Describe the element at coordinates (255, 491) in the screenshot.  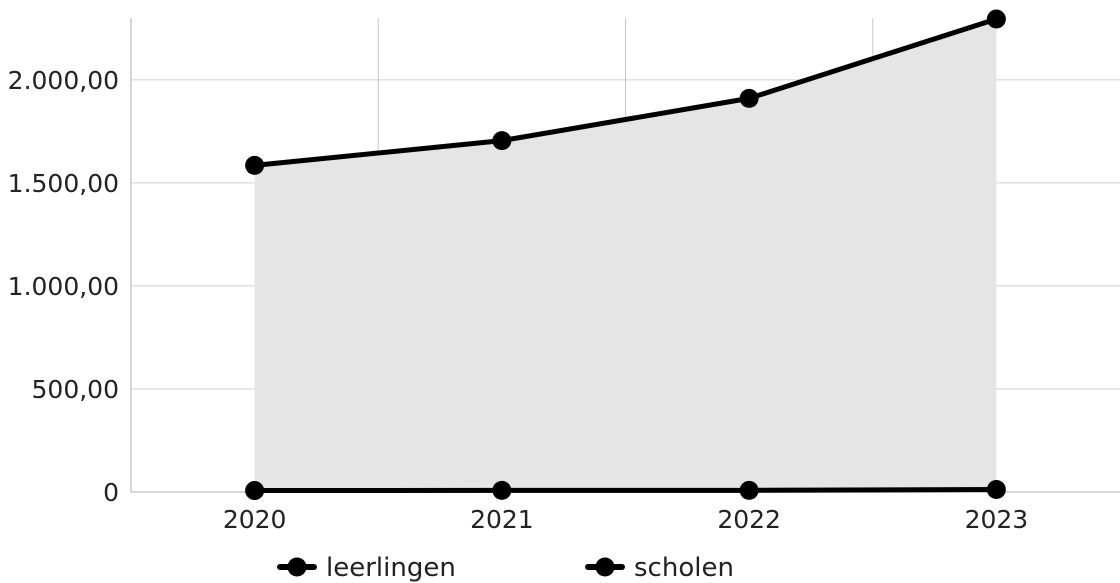
I see `point-scholen-2020` at that location.